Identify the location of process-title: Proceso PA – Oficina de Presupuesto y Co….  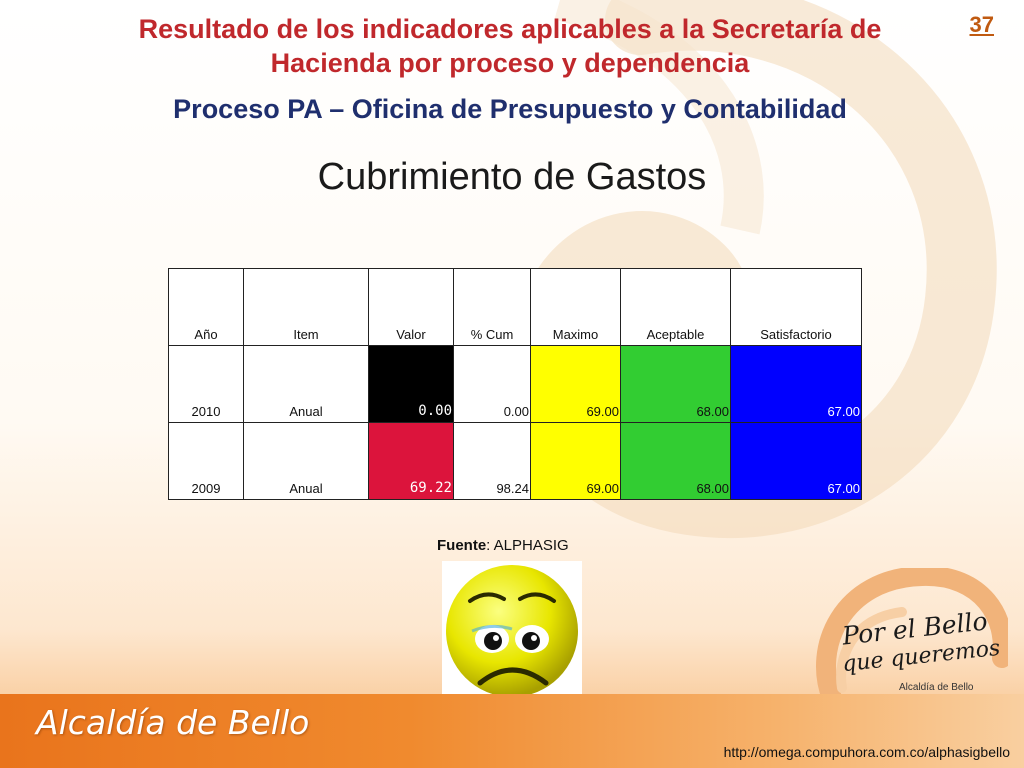
(510, 109).